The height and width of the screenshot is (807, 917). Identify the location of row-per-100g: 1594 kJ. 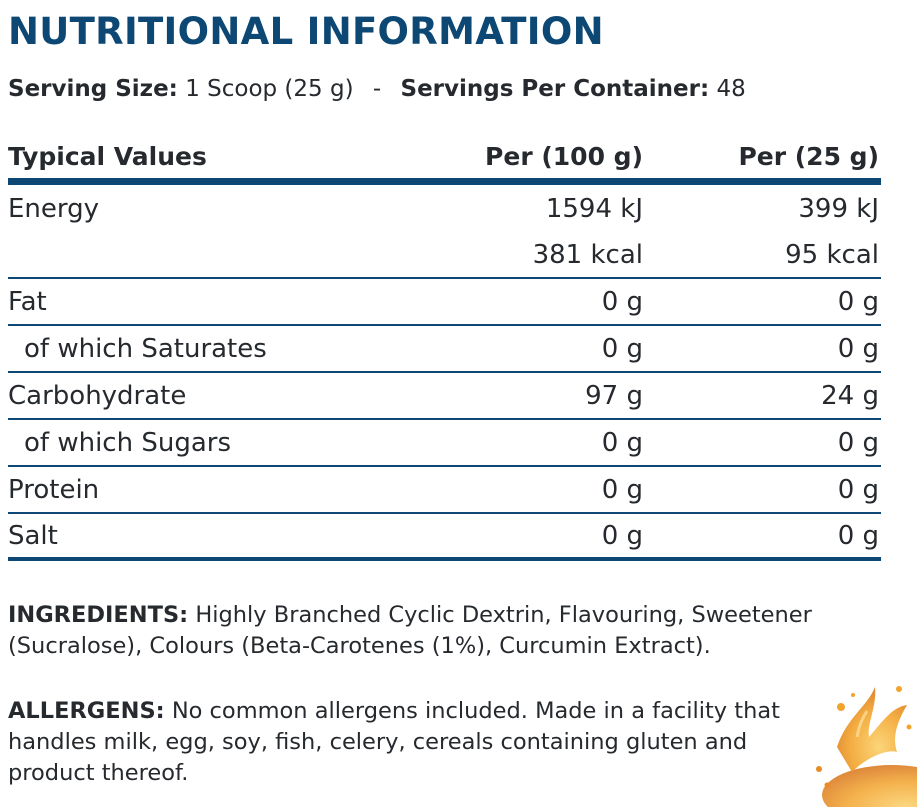
(594, 208).